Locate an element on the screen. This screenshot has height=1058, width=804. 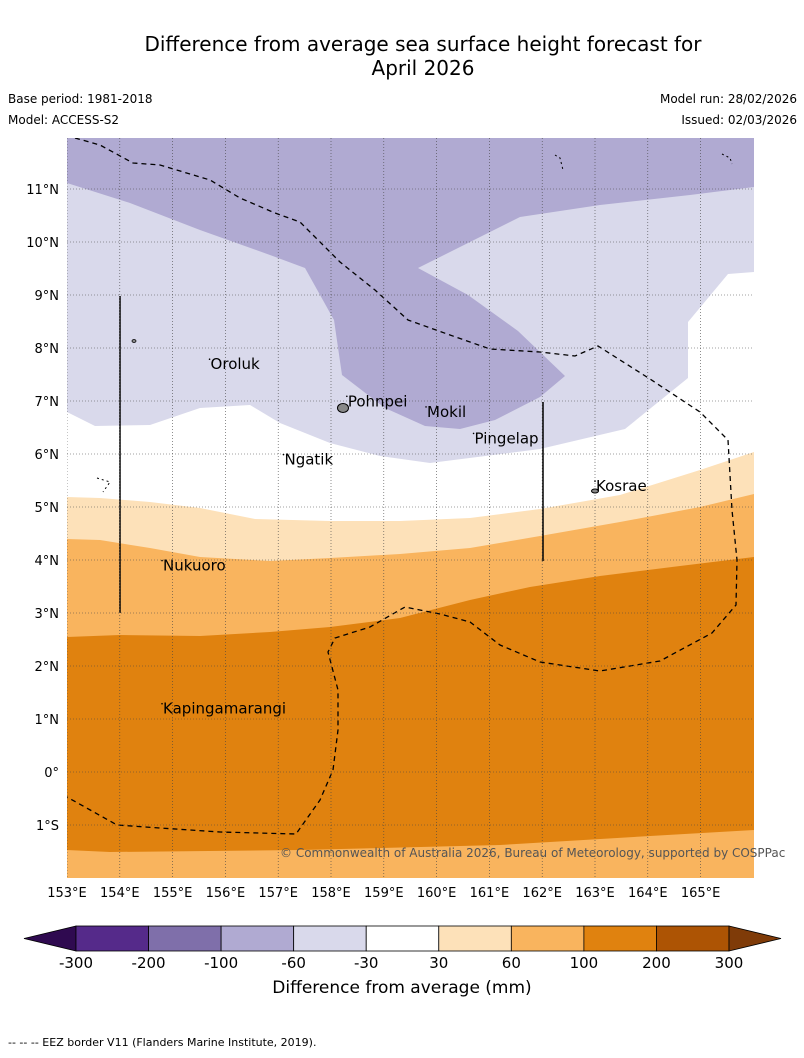
lat-label: 6°N is located at coordinates (47, 455).